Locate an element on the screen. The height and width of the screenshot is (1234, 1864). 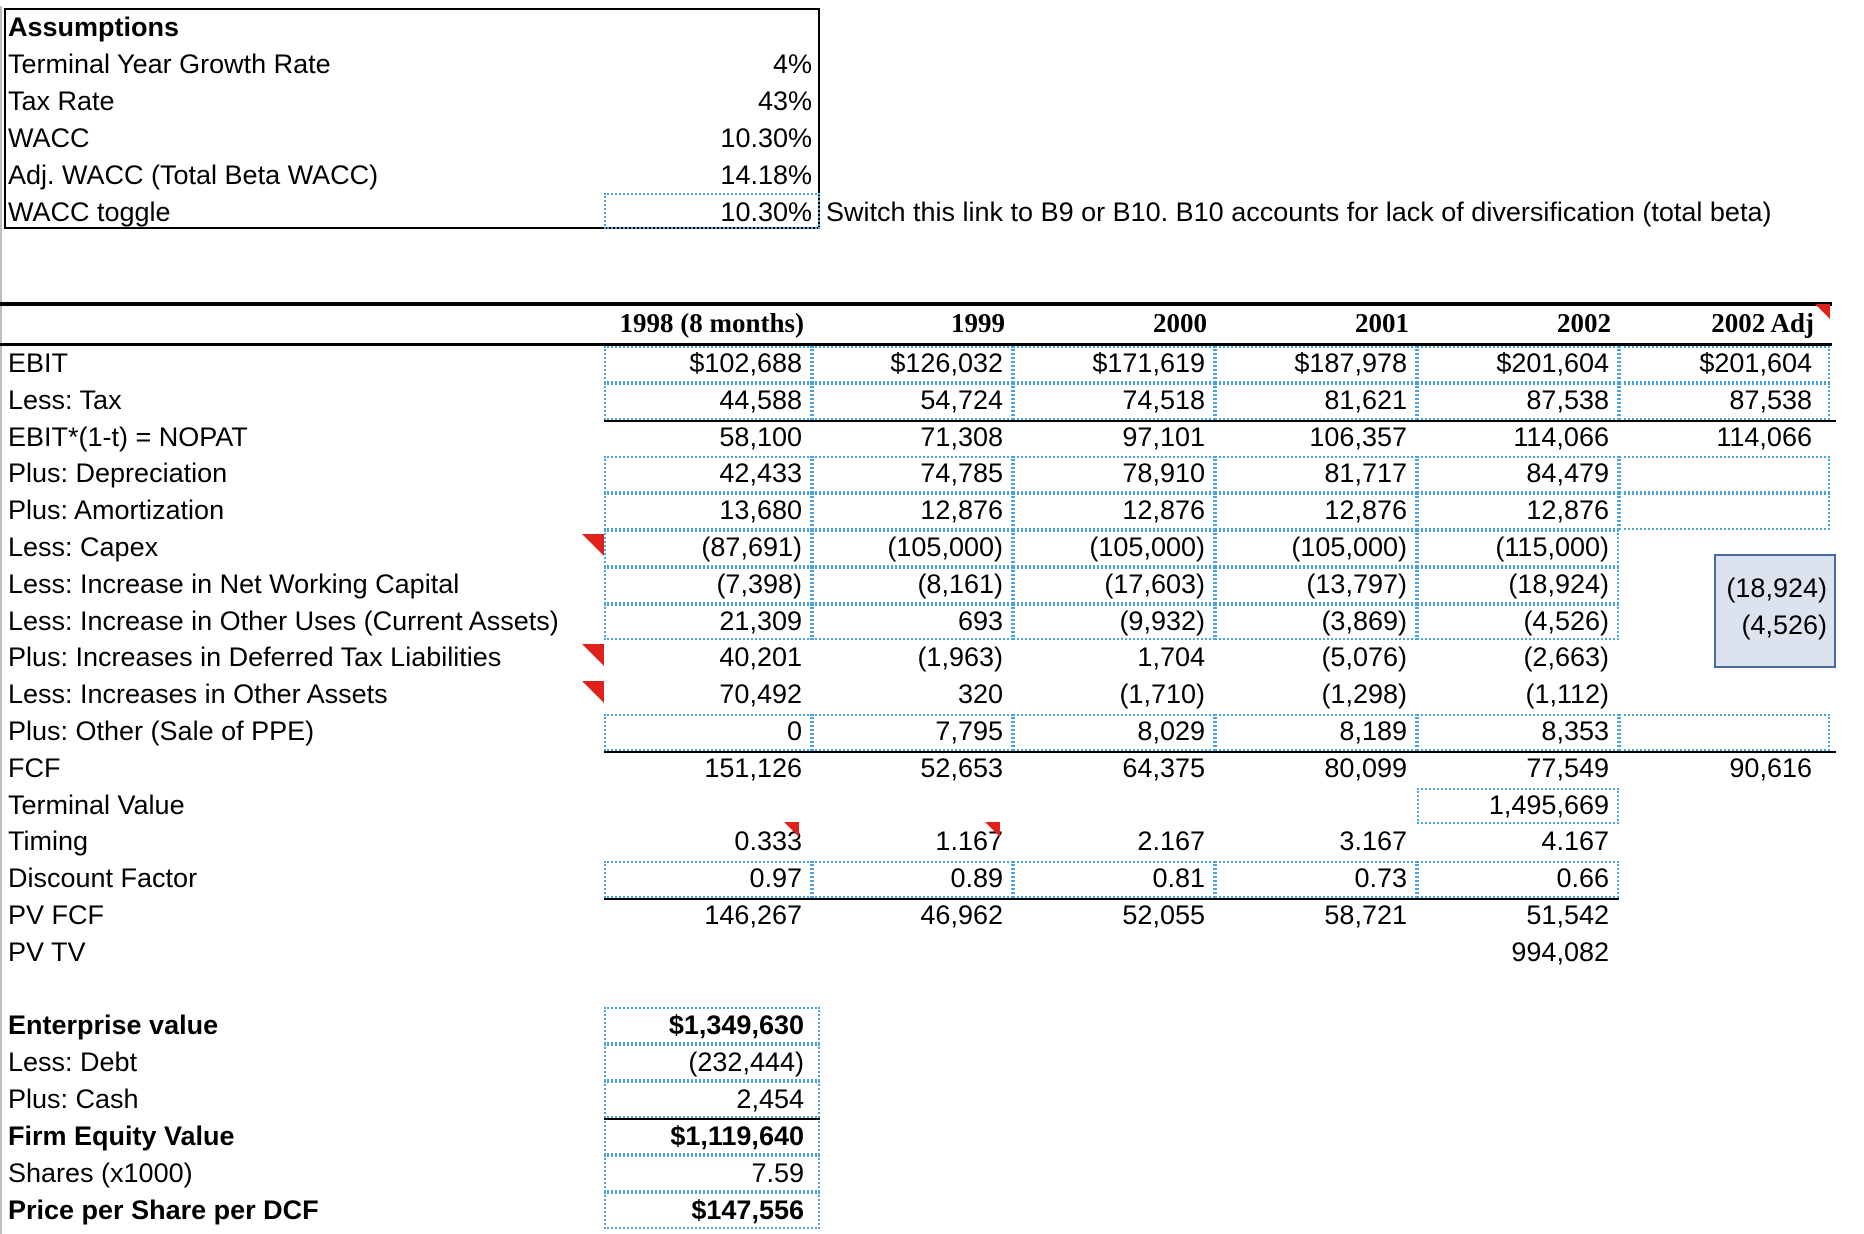
table-cell: 71,308 is located at coordinates (961, 436).